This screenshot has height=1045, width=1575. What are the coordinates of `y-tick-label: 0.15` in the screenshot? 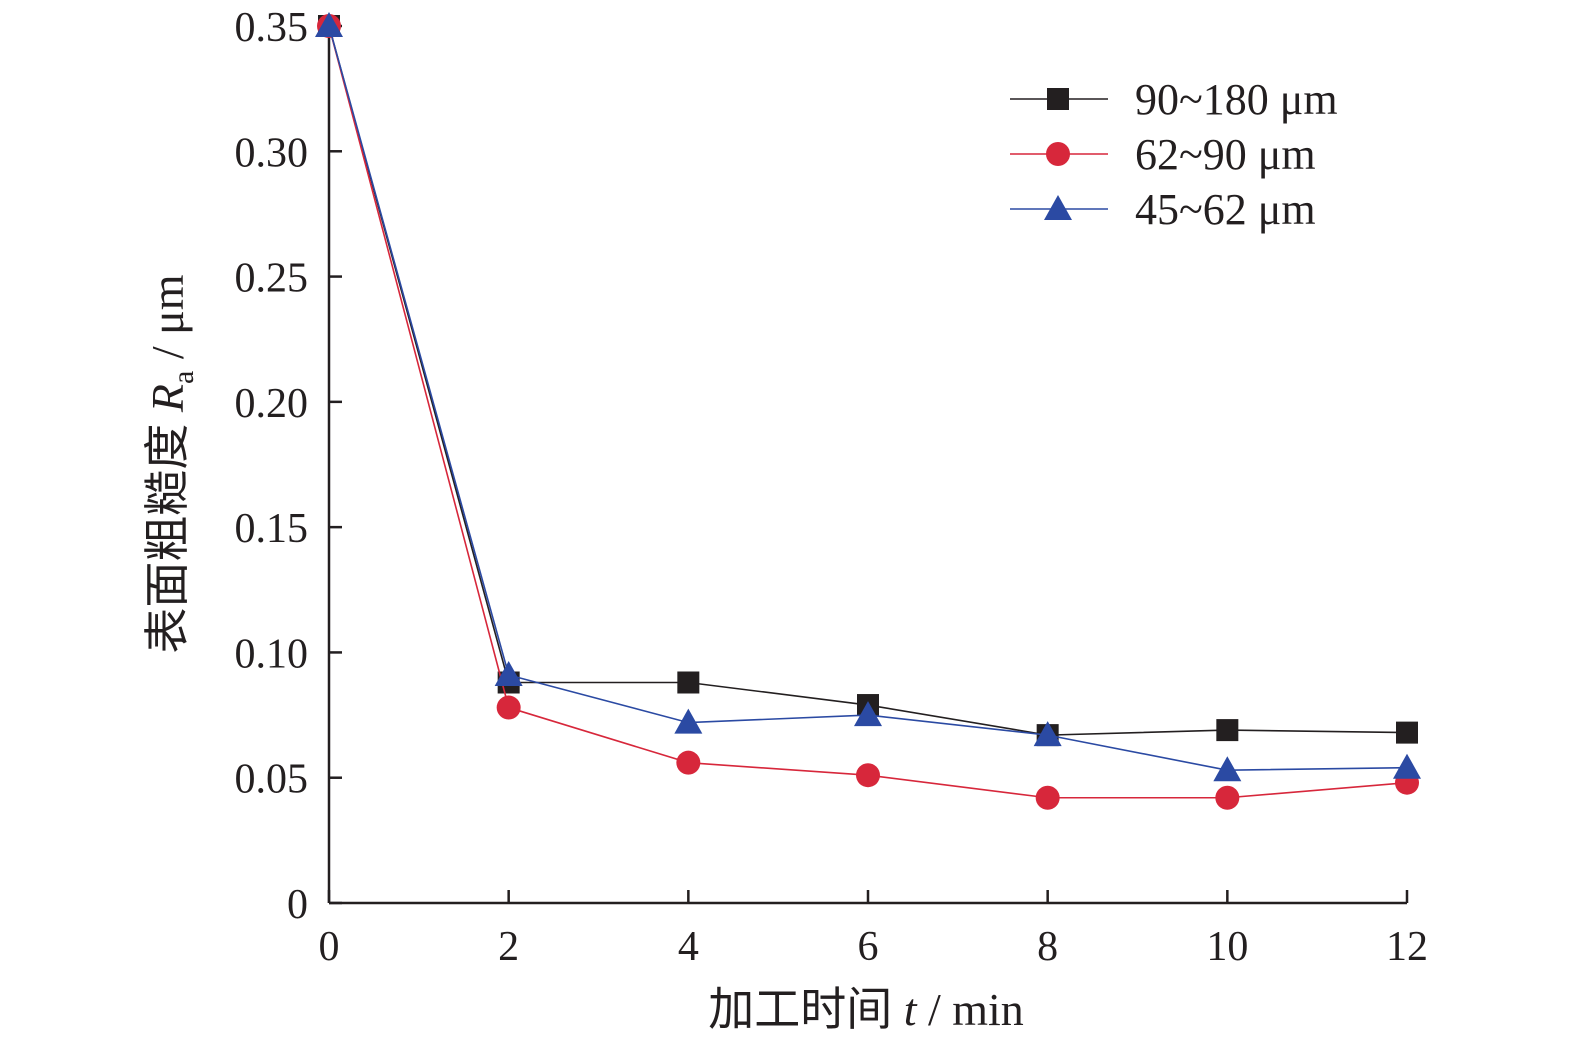 It's located at (272, 529).